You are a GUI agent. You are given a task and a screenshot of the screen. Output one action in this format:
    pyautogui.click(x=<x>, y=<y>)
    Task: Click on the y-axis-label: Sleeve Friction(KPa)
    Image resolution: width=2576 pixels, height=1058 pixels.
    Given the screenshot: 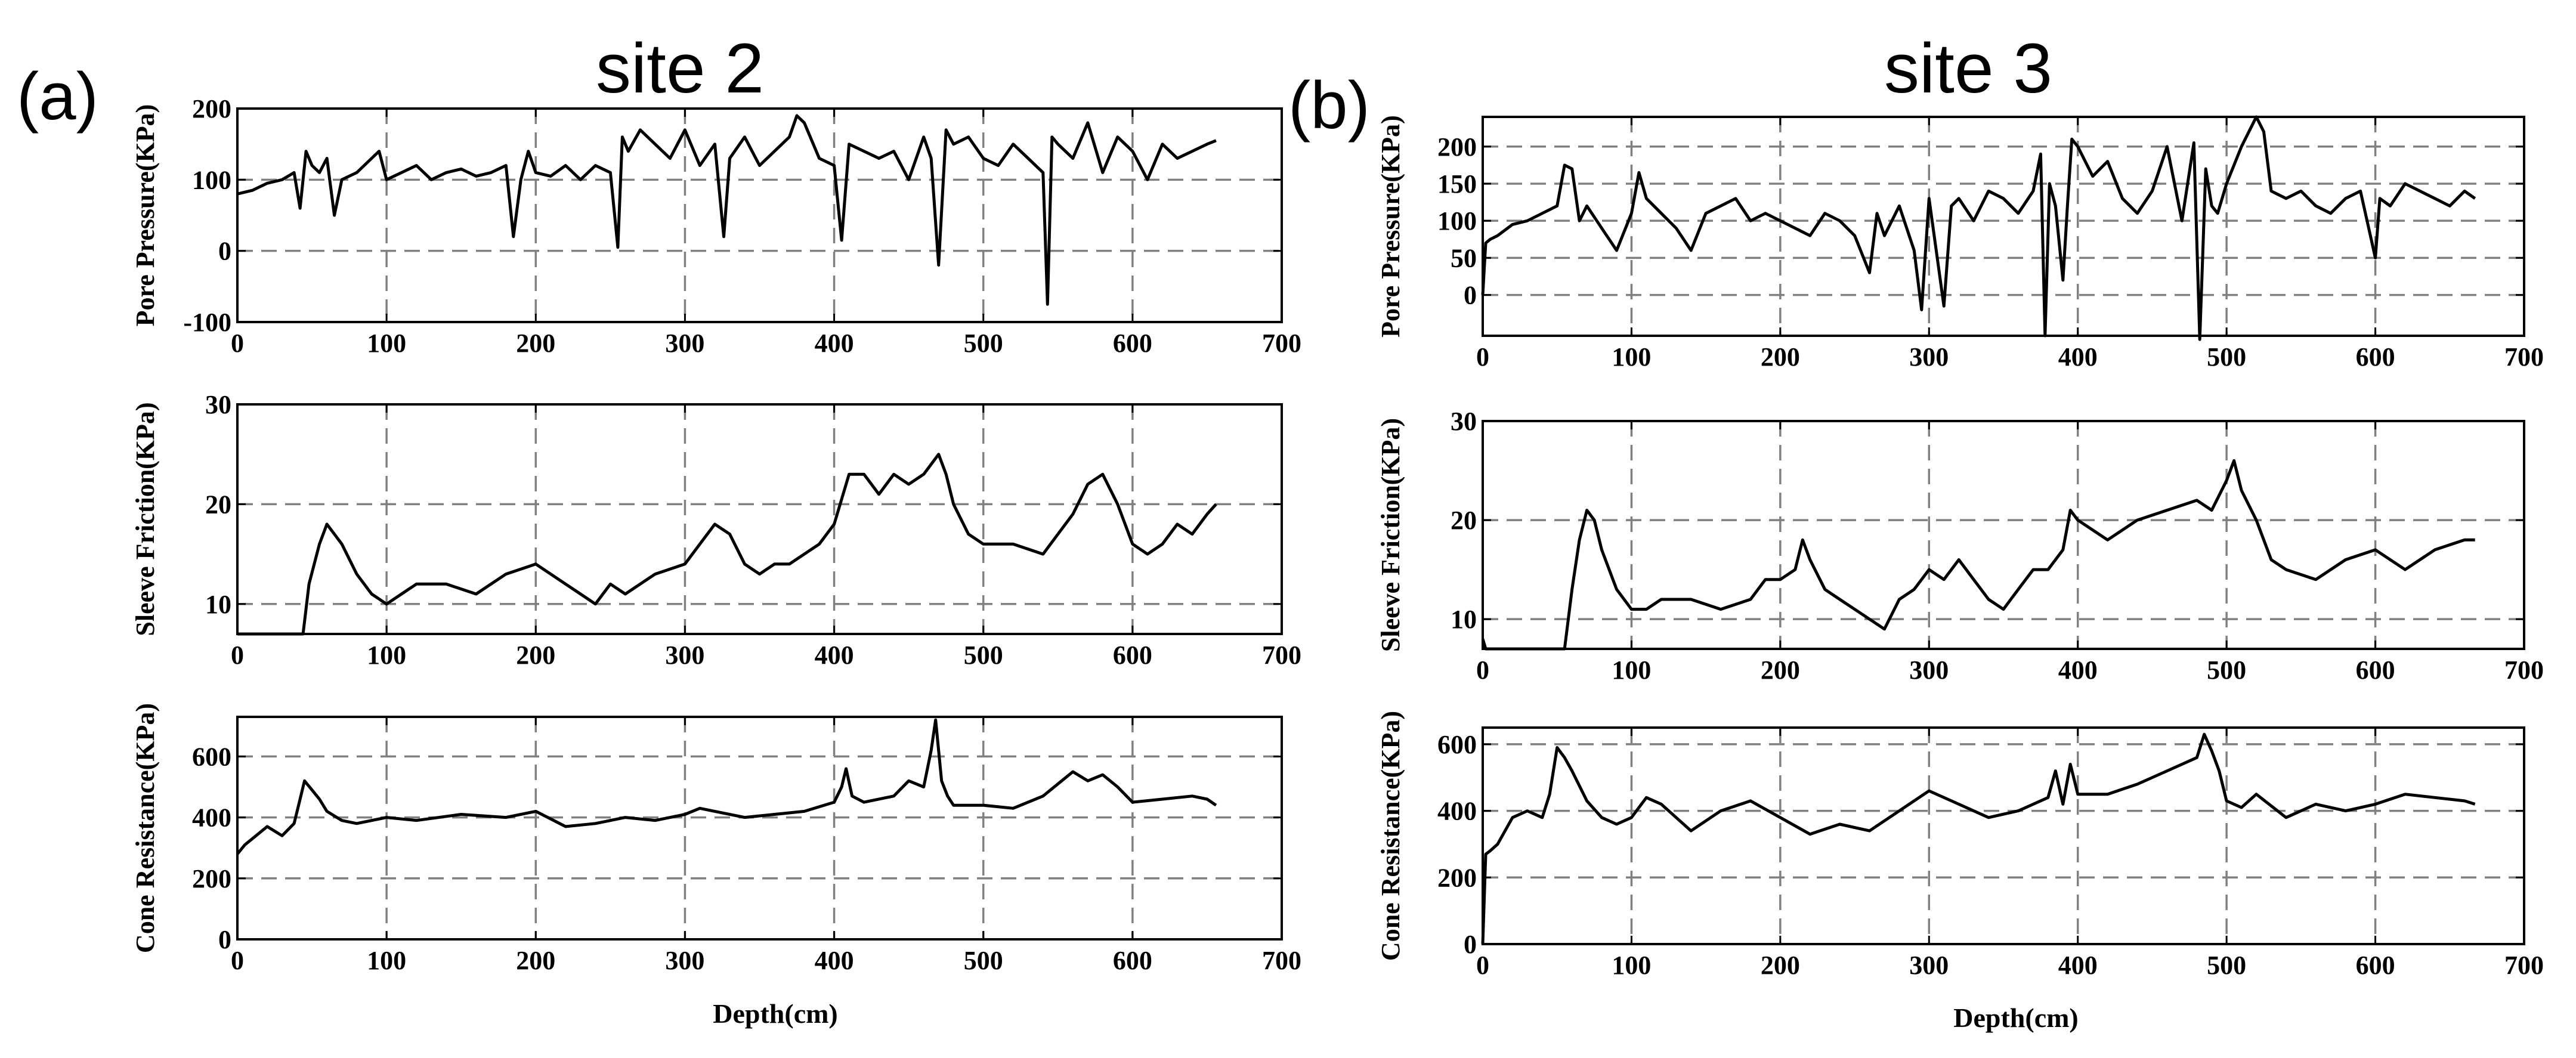 What is the action you would take?
    pyautogui.click(x=1390, y=535)
    